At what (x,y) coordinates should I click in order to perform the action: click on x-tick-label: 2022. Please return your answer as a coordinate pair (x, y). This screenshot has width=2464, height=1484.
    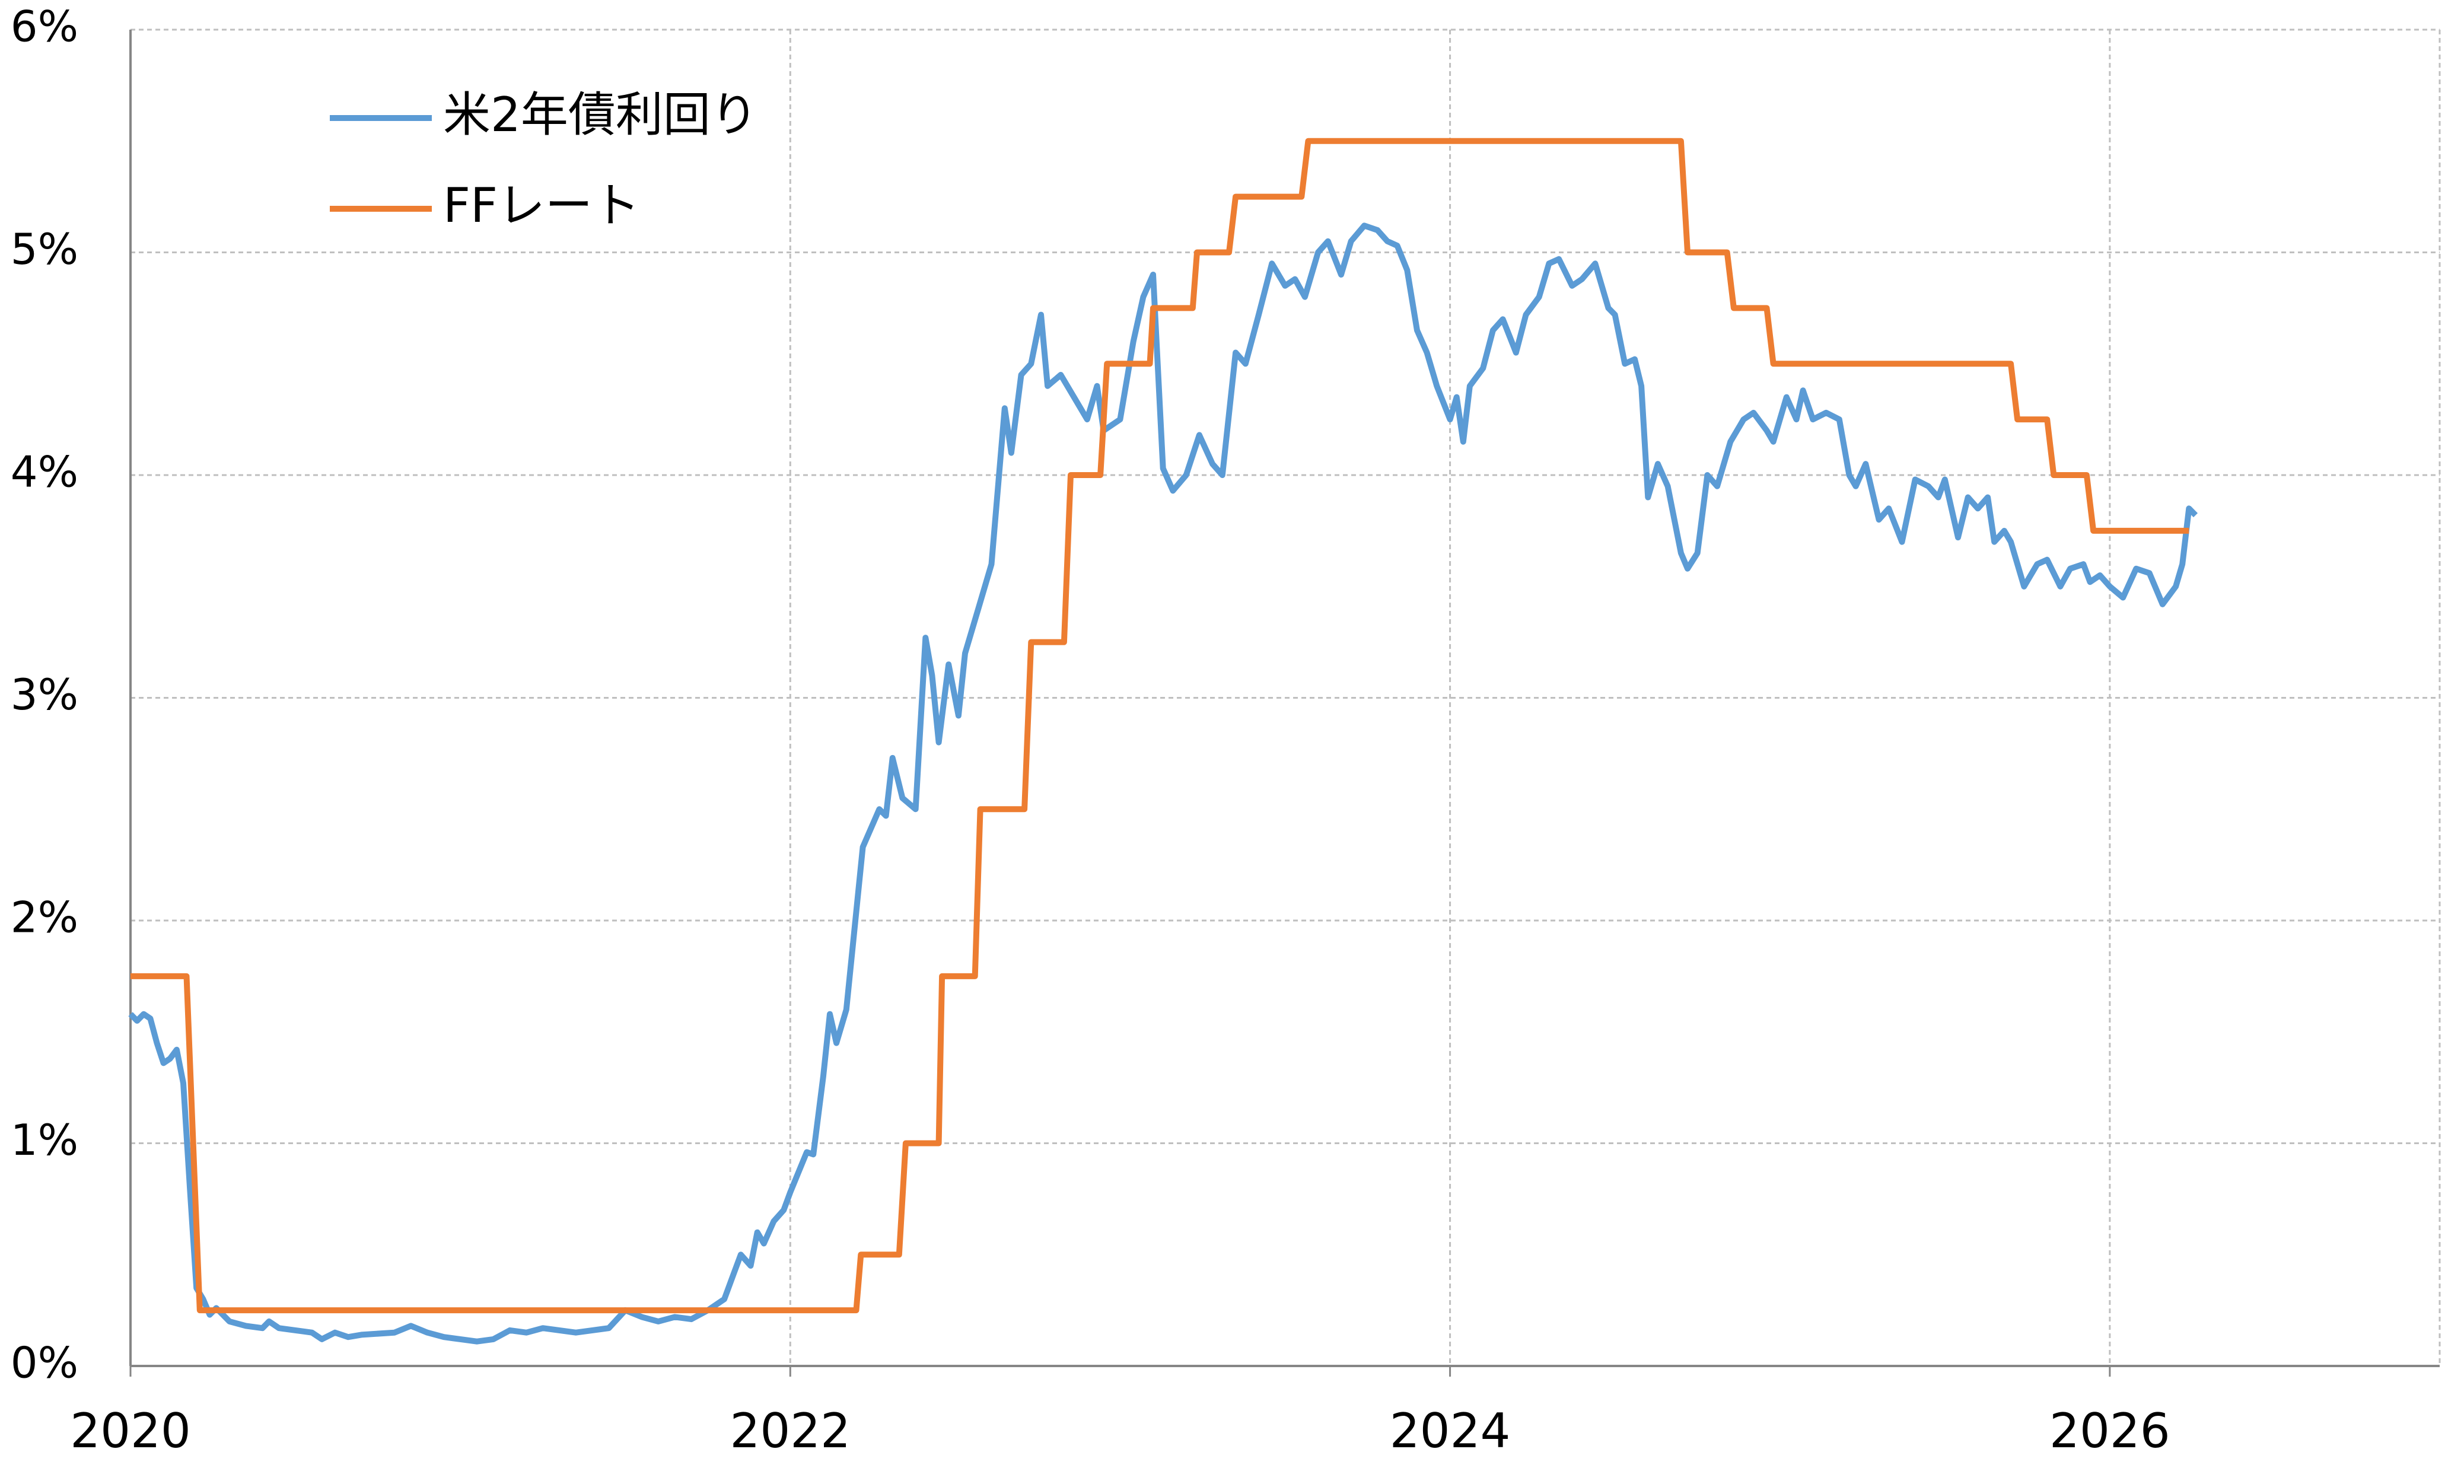
    Looking at the image, I should click on (790, 1431).